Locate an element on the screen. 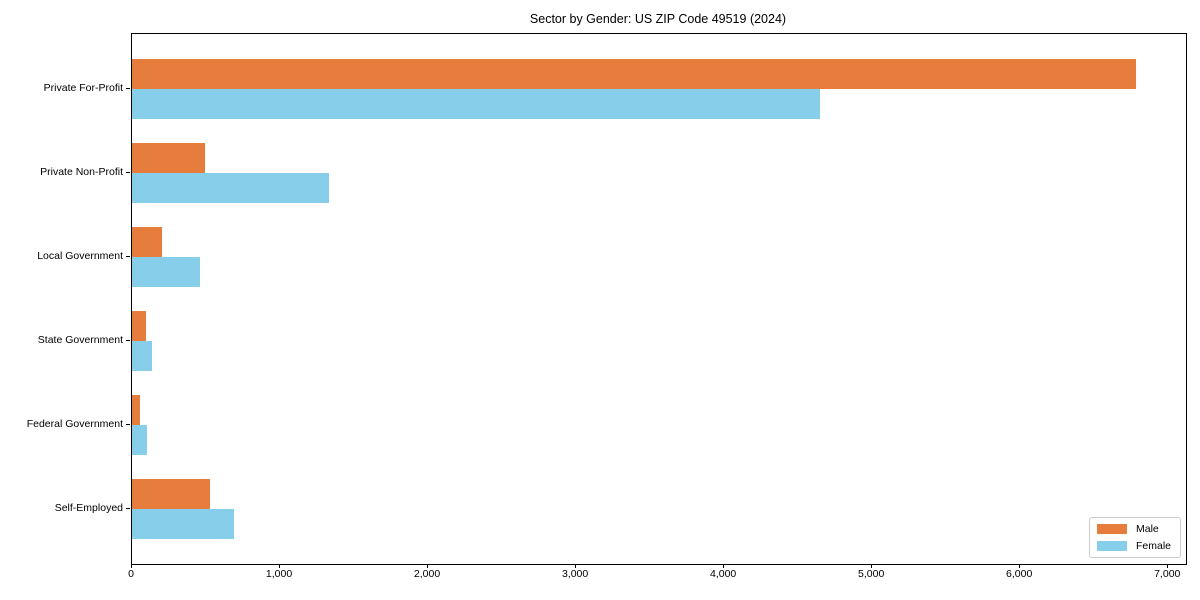 The width and height of the screenshot is (1200, 600). x-tick-label: 1,000 is located at coordinates (279, 574).